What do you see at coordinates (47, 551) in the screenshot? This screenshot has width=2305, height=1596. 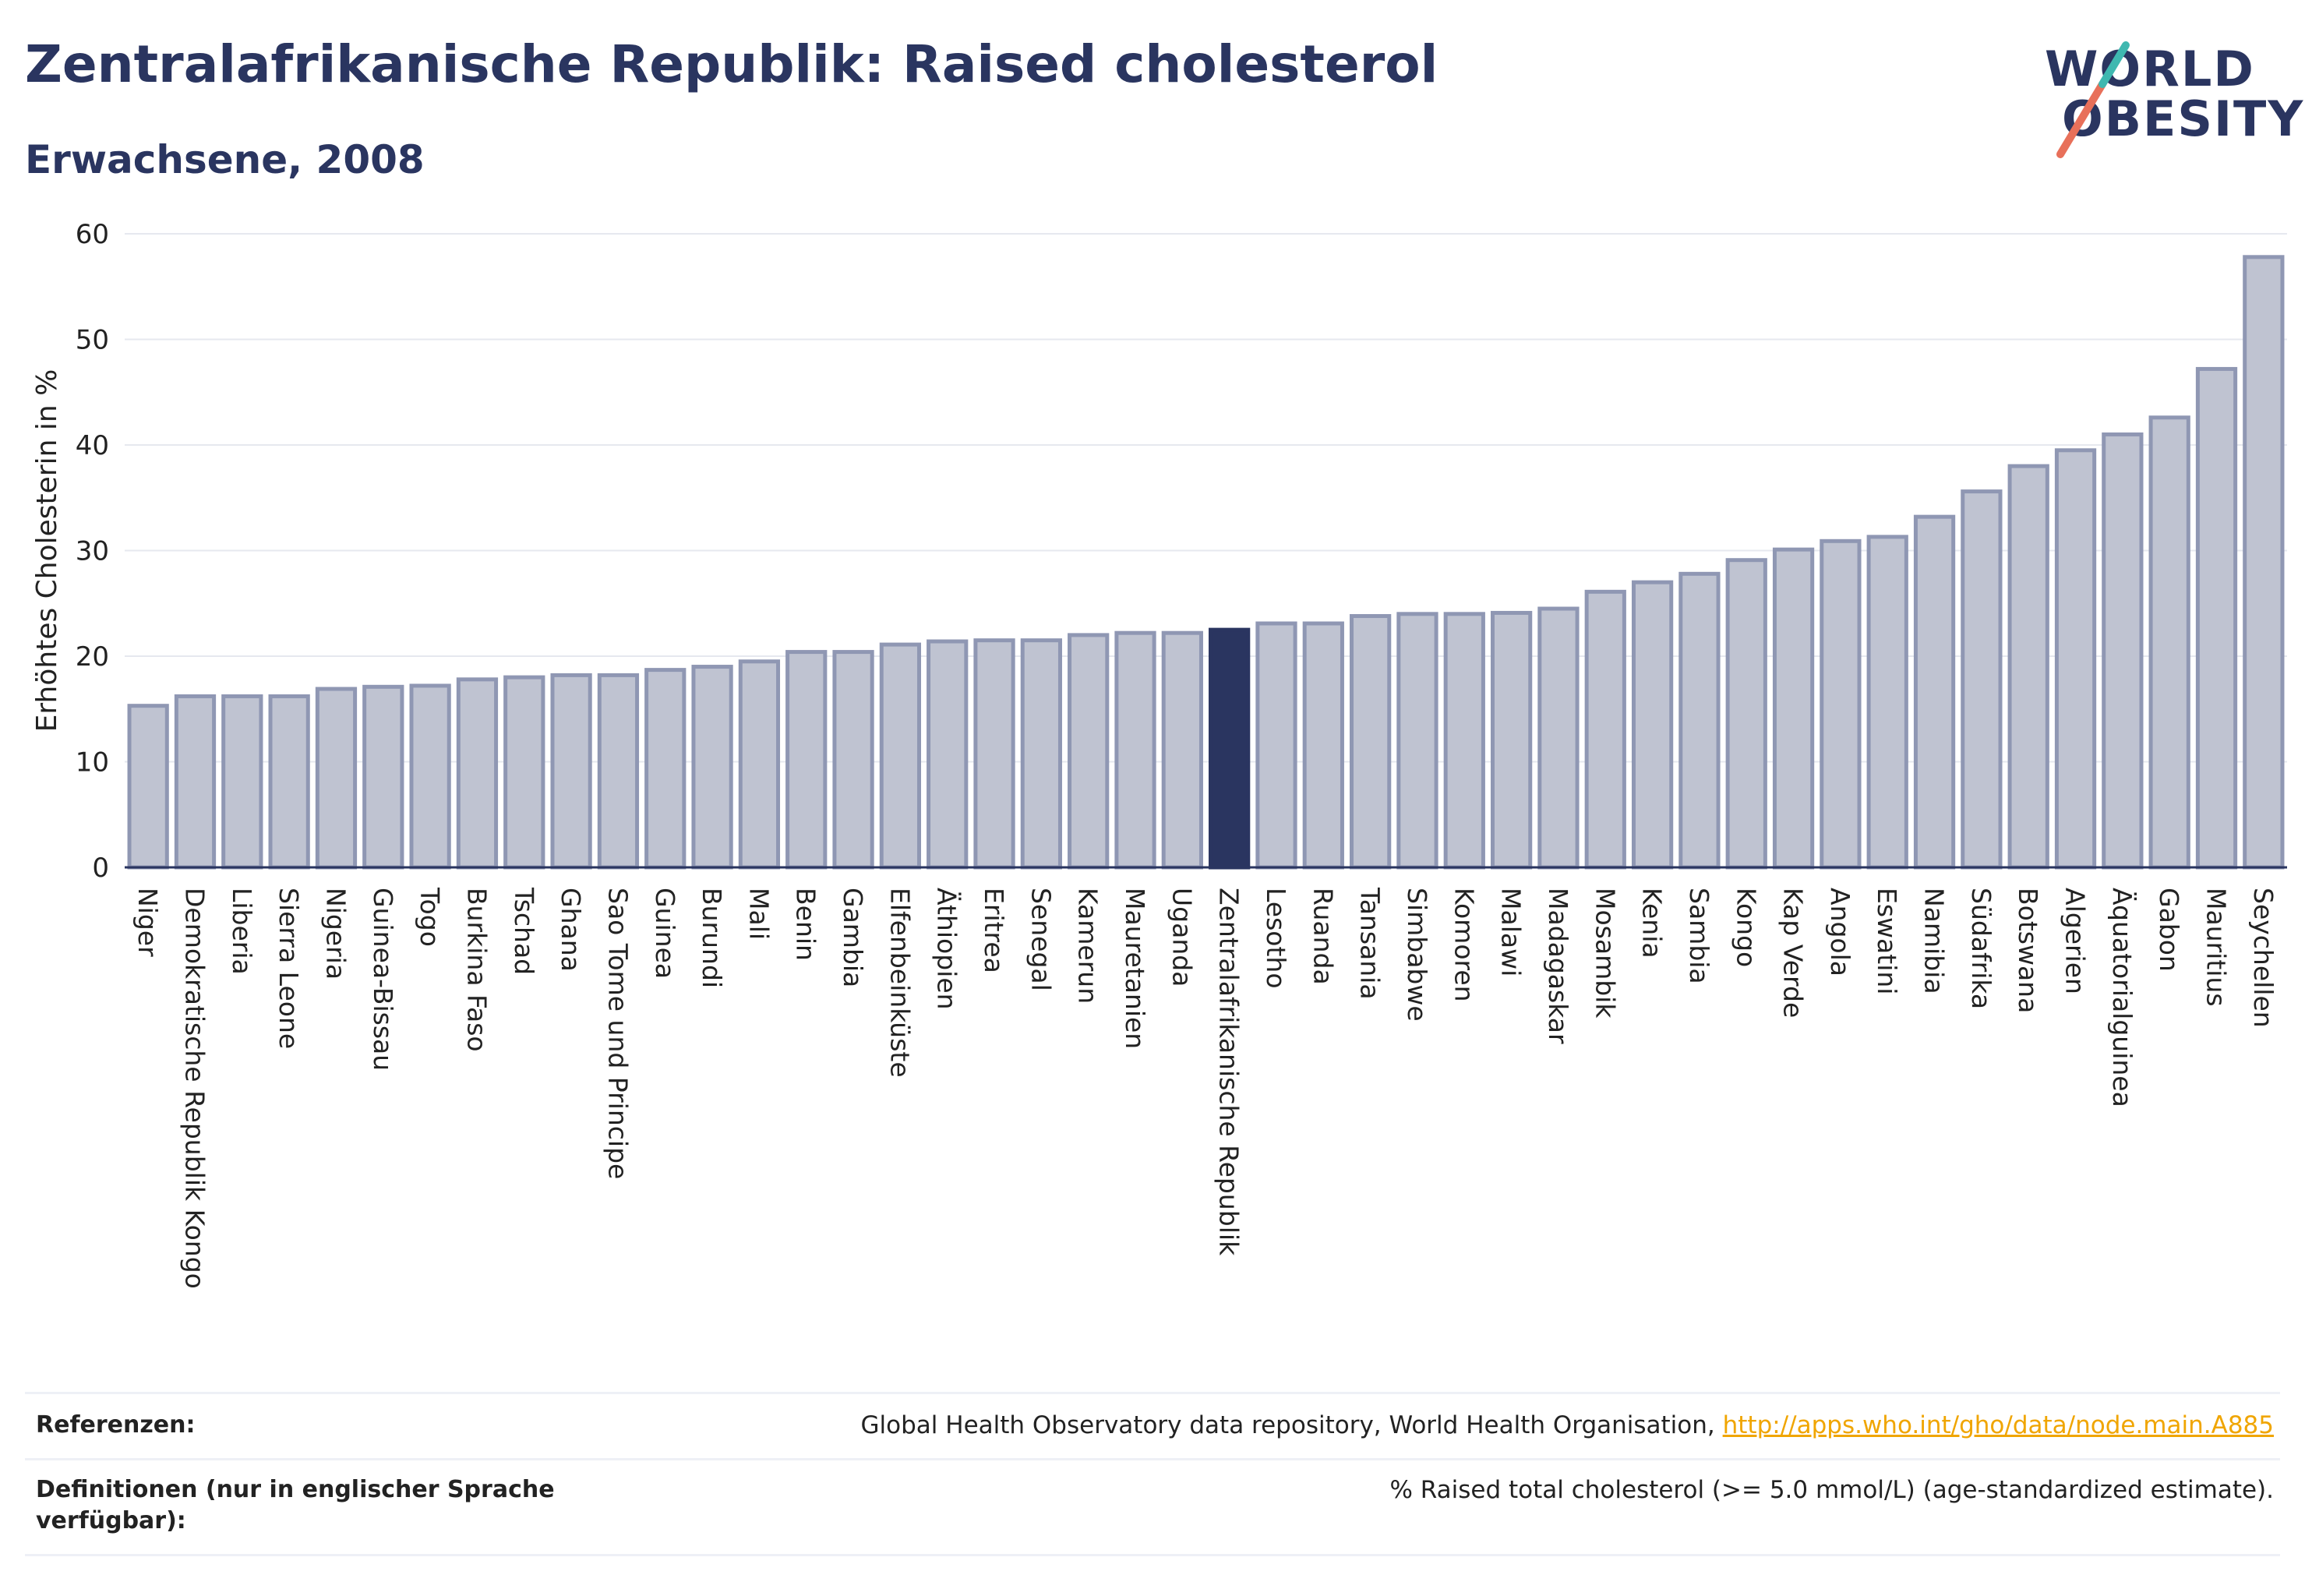 I see `y-axis-title: Erhöhtes Cholesterin in %` at bounding box center [47, 551].